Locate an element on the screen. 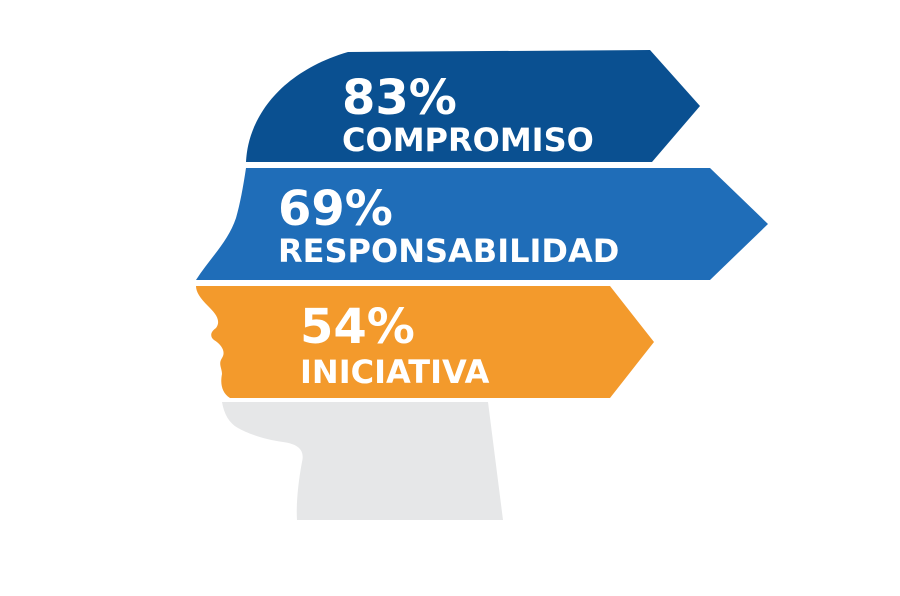  band-compromiso is located at coordinates (473, 106).